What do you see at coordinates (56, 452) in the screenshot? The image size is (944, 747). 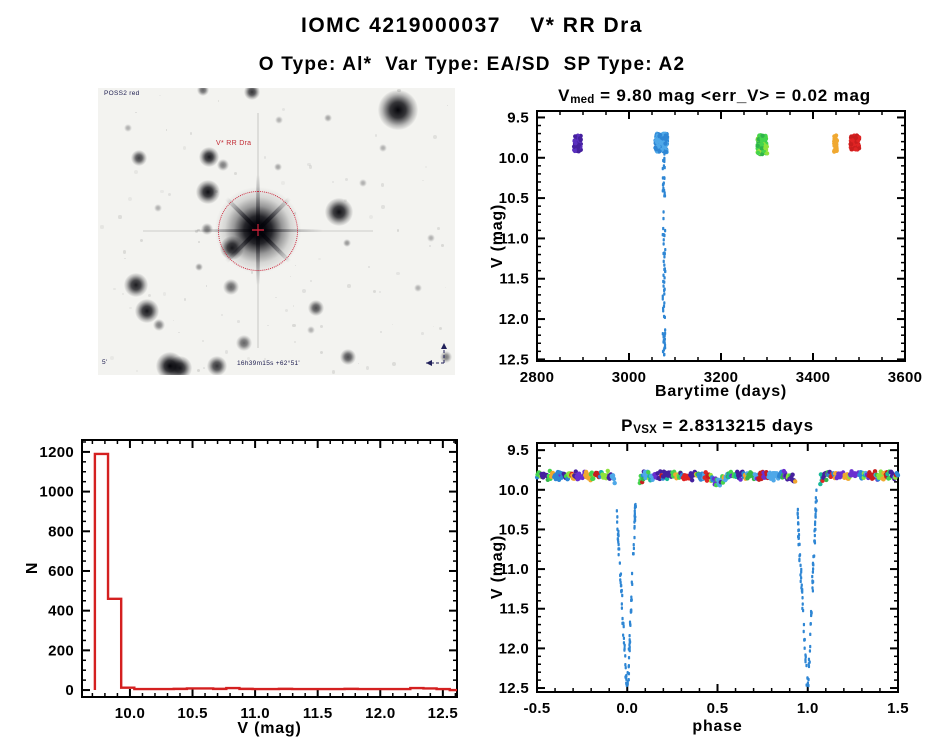 I see `svg-text: 1200` at bounding box center [56, 452].